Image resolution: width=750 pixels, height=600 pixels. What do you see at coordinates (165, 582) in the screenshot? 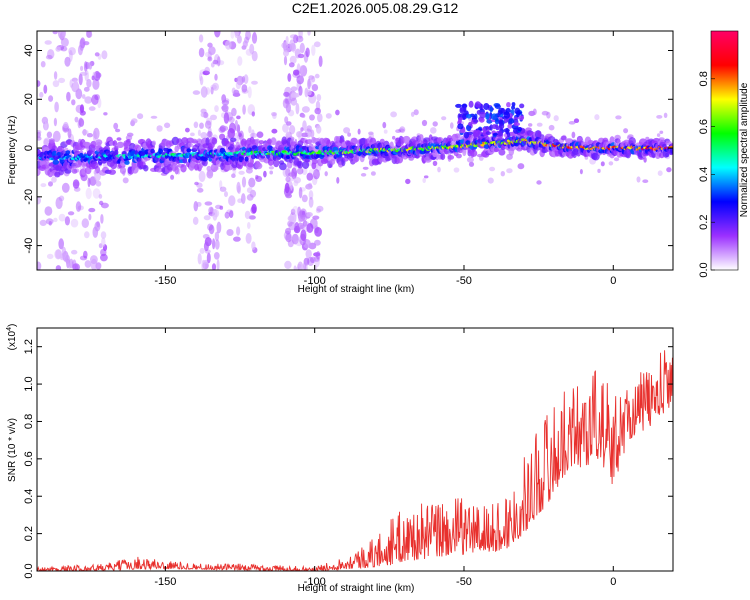
I see `x-tick-label: -150` at bounding box center [165, 582].